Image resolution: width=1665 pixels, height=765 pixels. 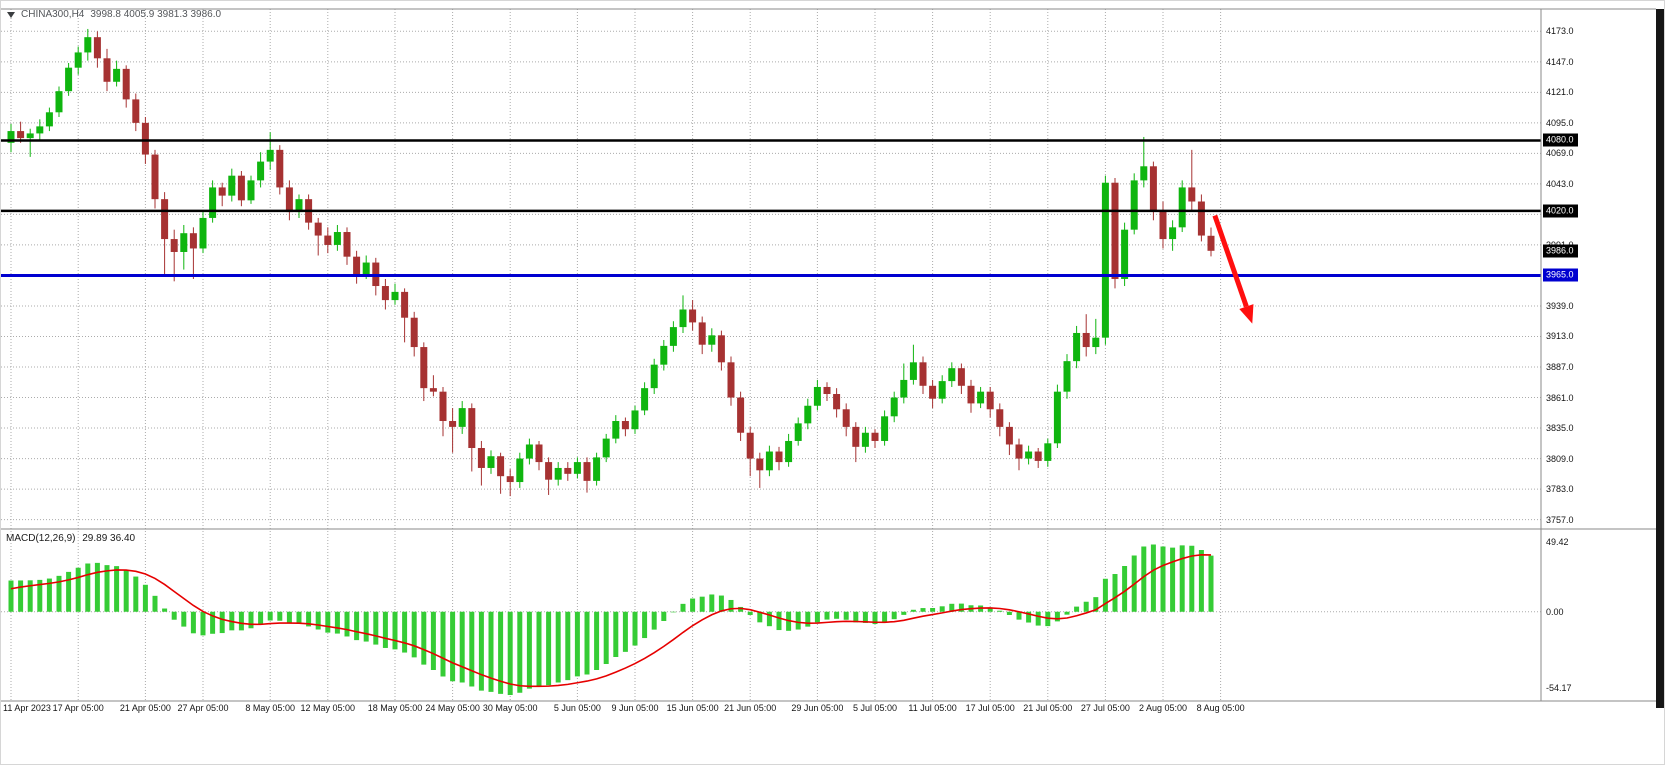 I want to click on sell-arrow-annotation, so click(x=1233, y=269).